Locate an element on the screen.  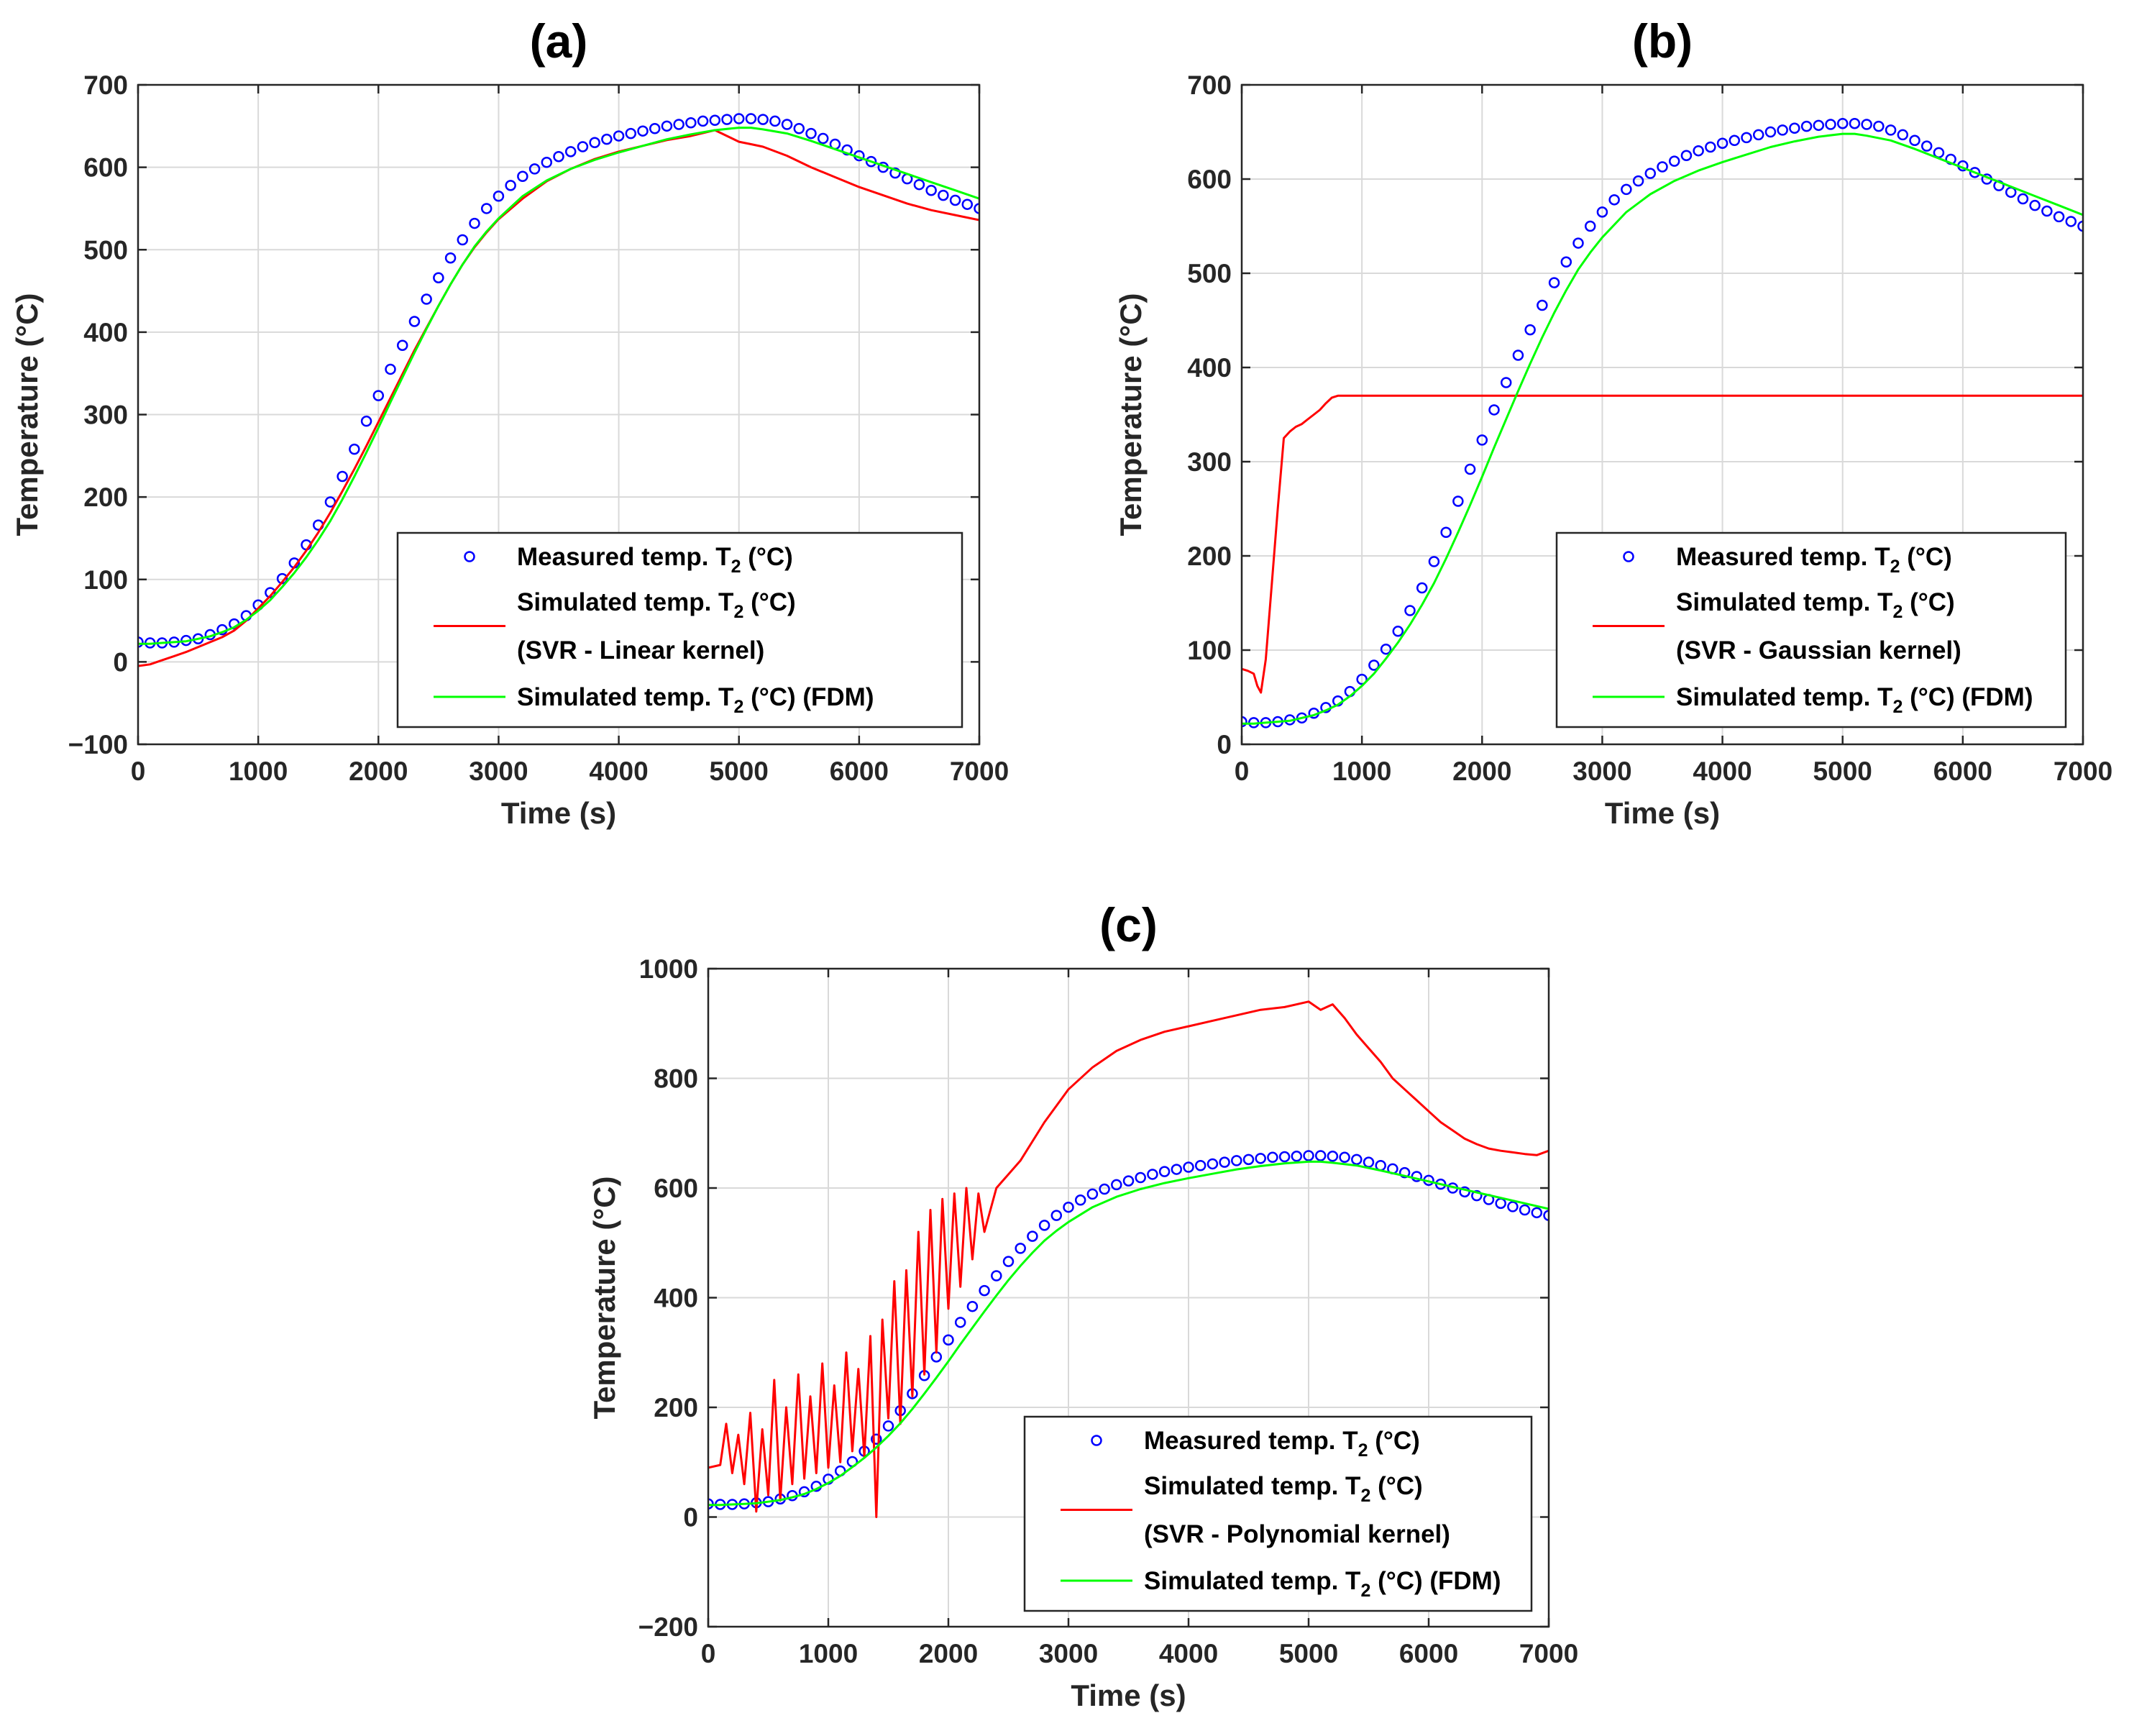
legend-box is located at coordinates (1811, 629).